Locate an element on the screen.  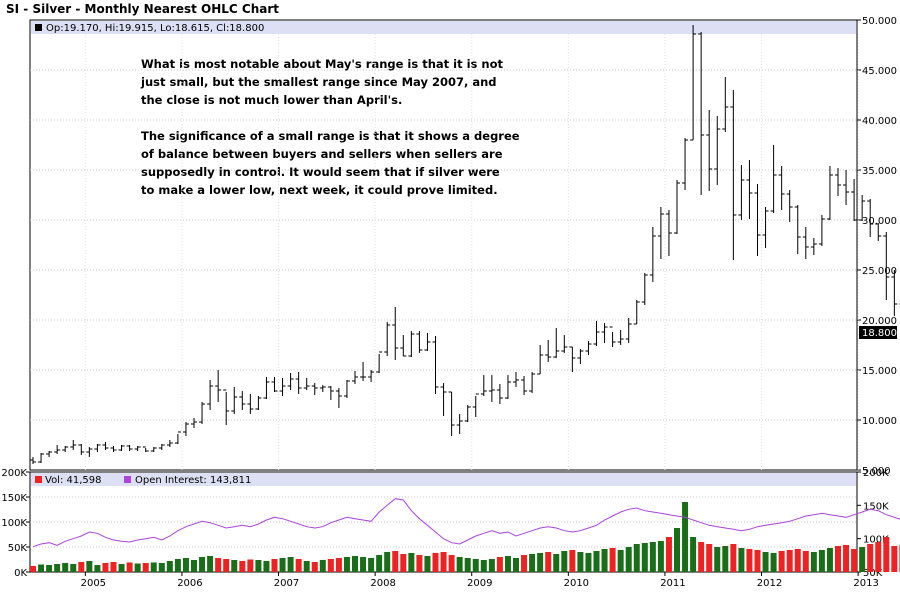
volume-bars is located at coordinates (465, 537).